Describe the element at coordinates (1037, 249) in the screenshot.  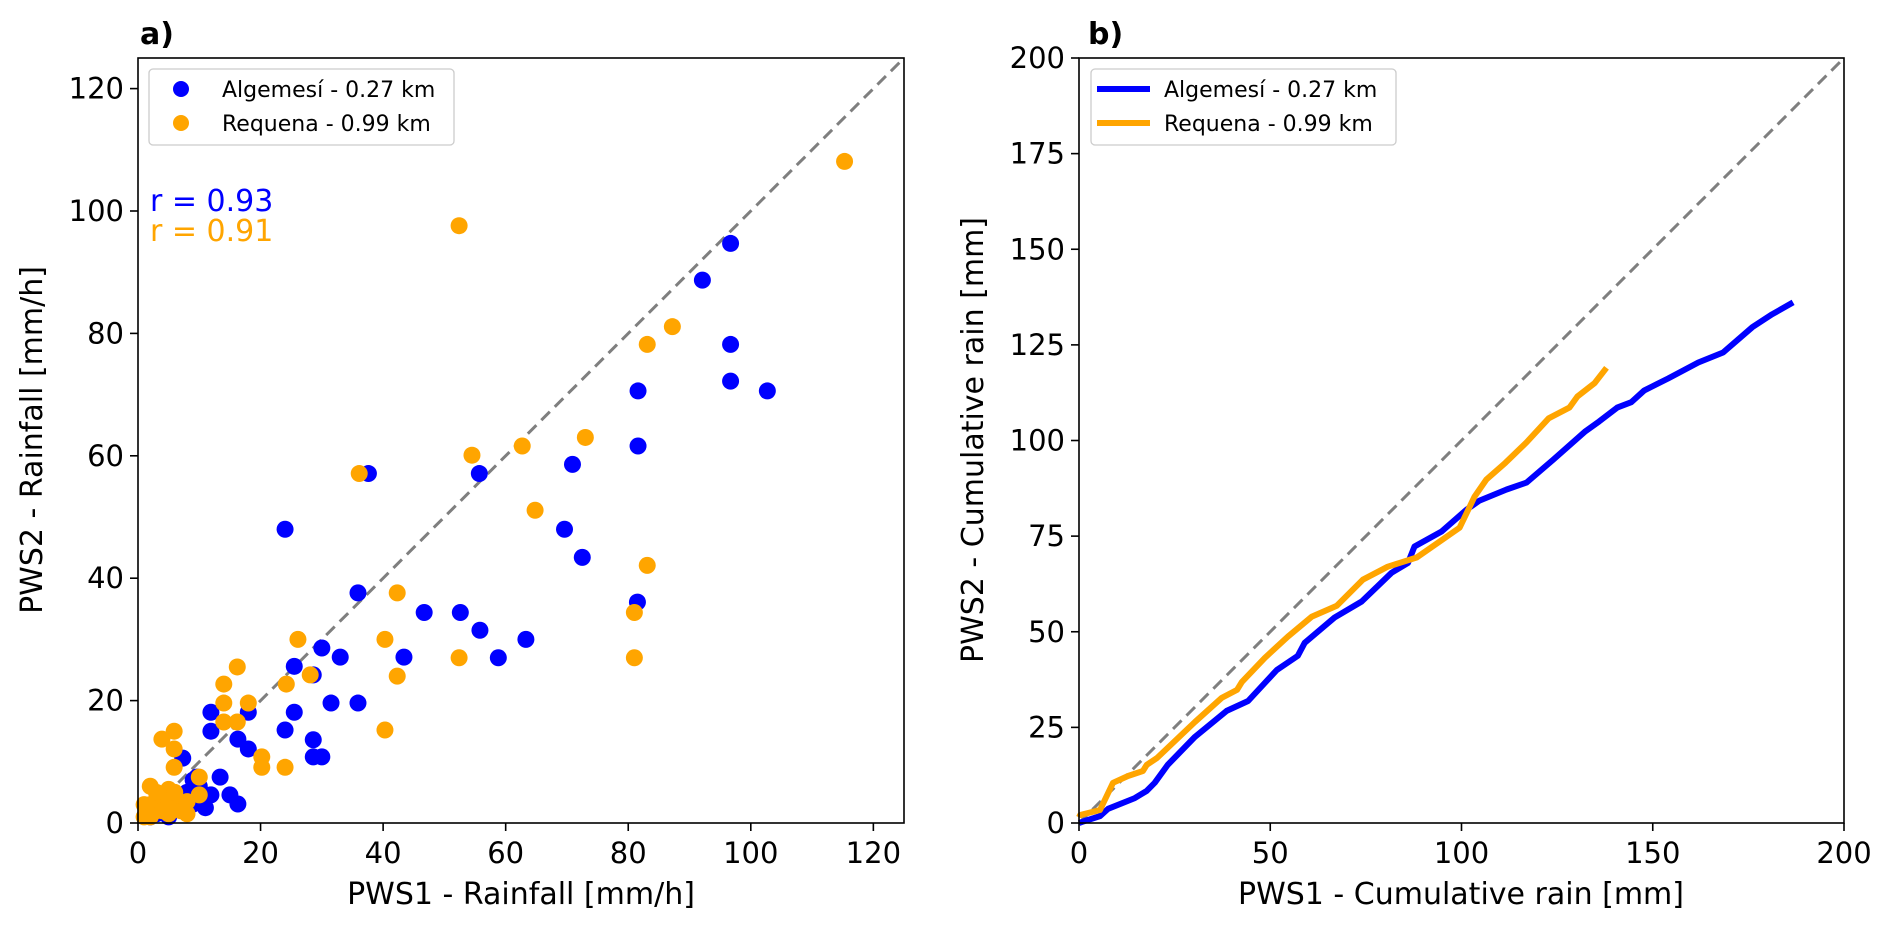
I see `y-tick-label: 150` at that location.